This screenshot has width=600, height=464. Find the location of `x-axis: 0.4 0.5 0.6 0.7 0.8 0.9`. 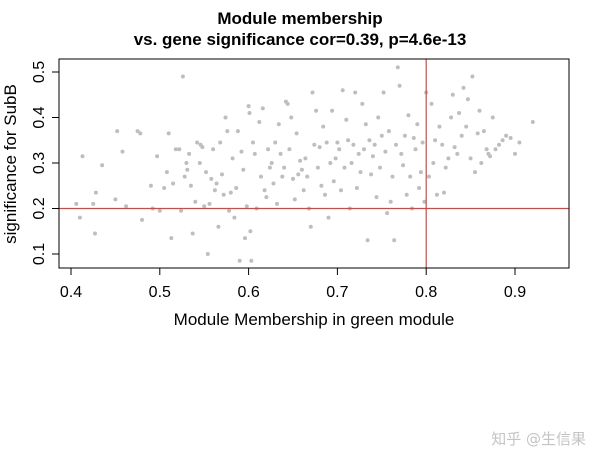

x-axis: 0.4 0.5 0.6 0.7 0.8 0.9 is located at coordinates (293, 284).